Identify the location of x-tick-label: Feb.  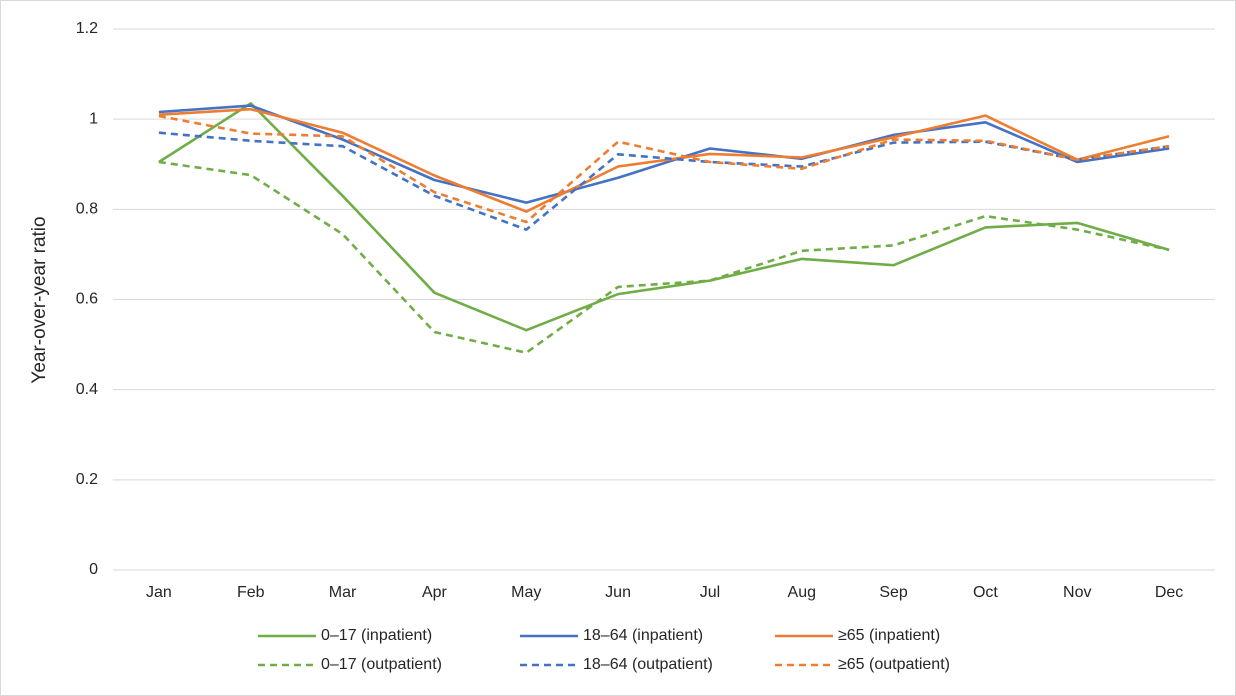
(251, 592).